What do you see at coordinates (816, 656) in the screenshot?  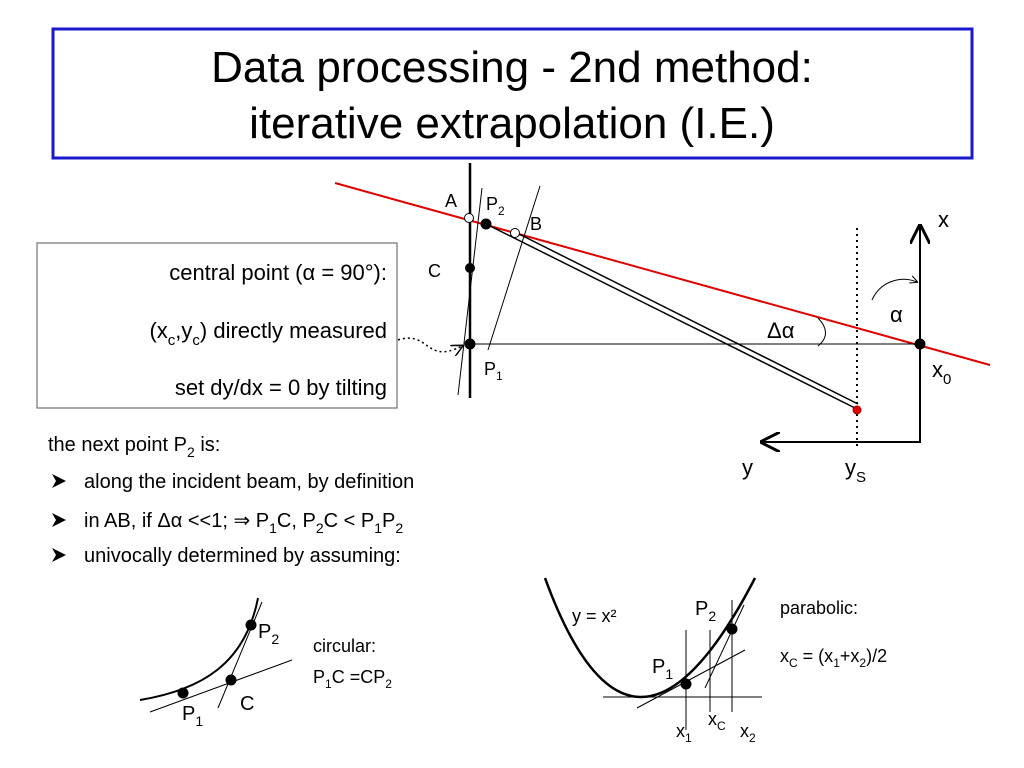 I see `text-run: = (x` at bounding box center [816, 656].